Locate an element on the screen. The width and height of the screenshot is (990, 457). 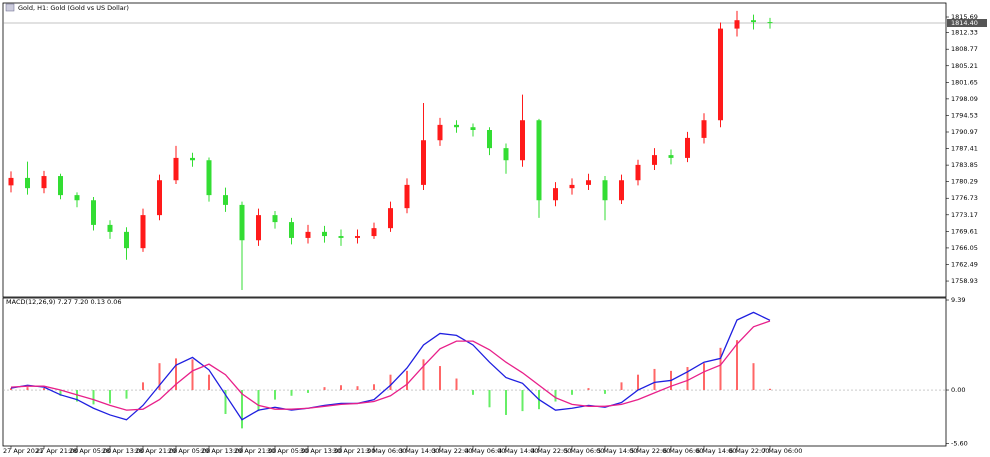
y-tick-label: 1805.21 is located at coordinates (964, 66).